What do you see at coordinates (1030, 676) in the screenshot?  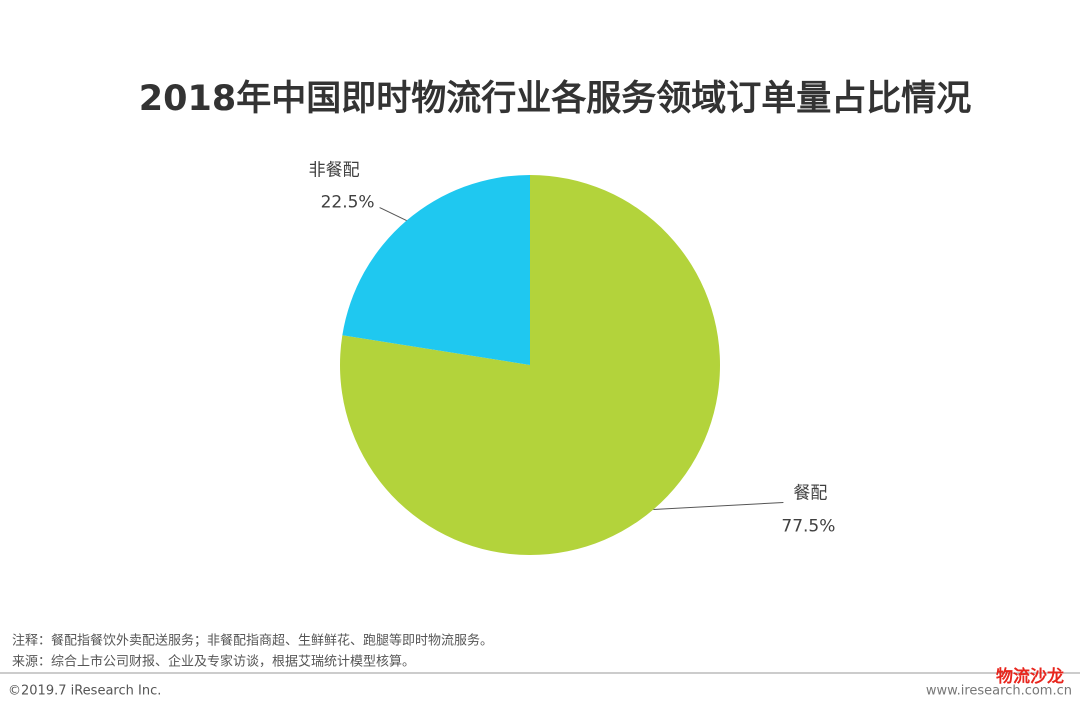 I see `logo: 物流沙龙` at bounding box center [1030, 676].